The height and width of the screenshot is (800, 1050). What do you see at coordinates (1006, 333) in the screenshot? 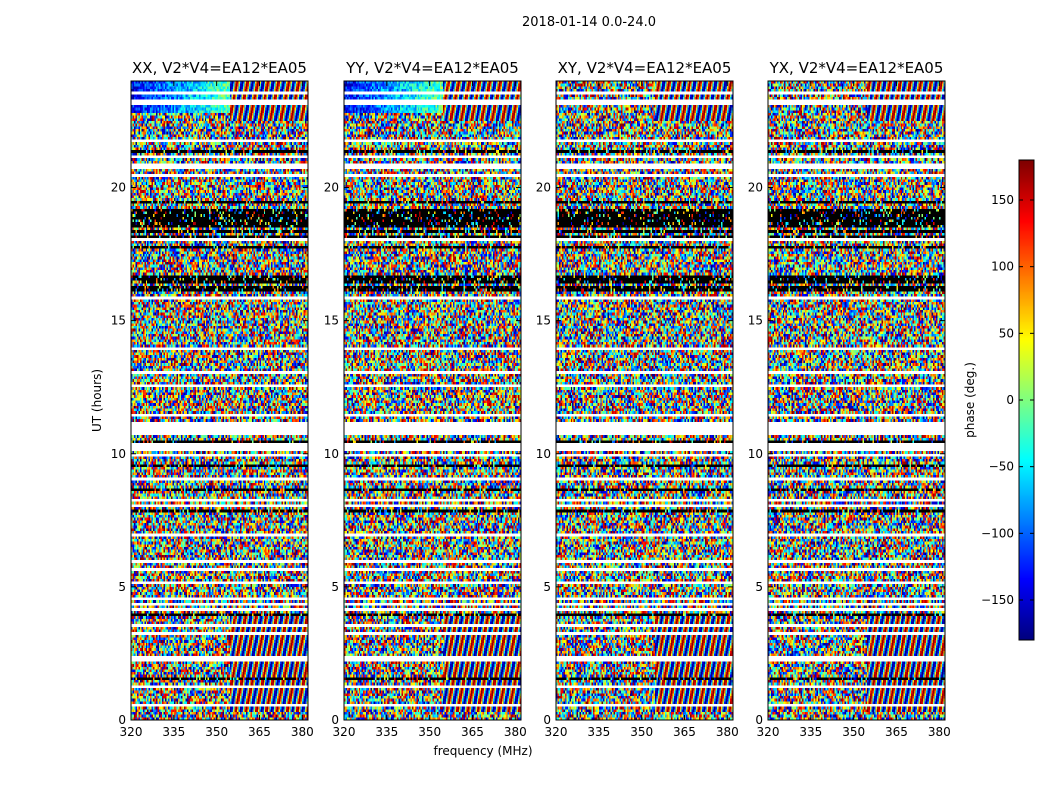
I see `colorbar-tick-label: 50` at bounding box center [1006, 333].